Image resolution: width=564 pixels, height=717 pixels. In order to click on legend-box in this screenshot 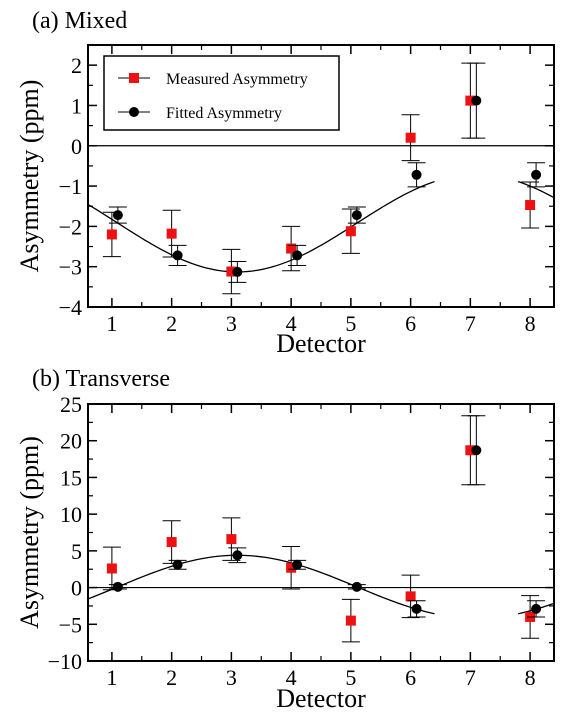, I will do `click(221, 93)`.